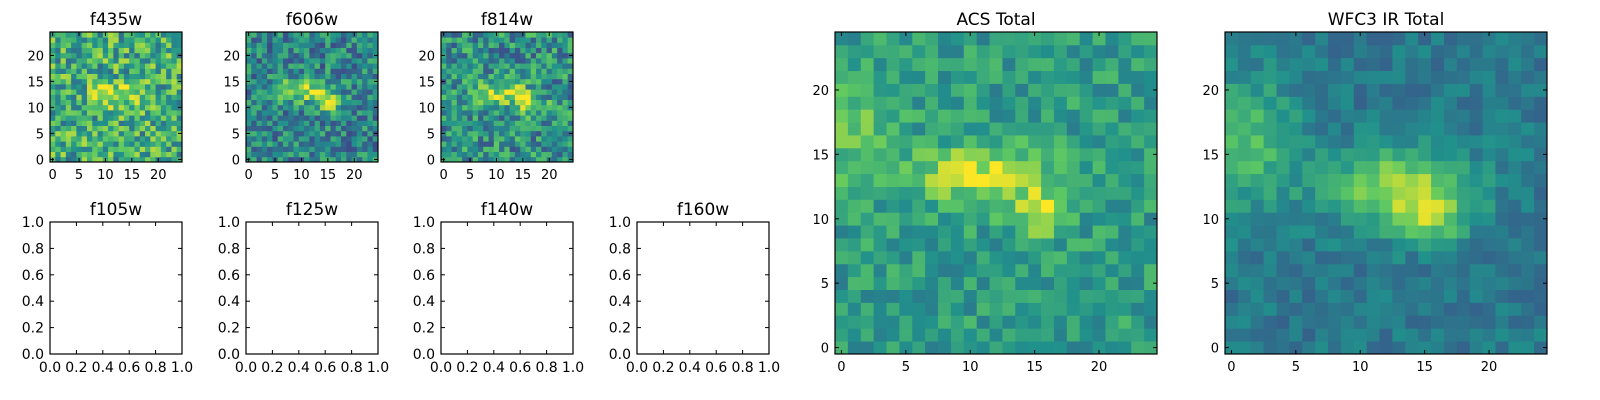  Describe the element at coordinates (546, 368) in the screenshot. I see `x-tick-label: 0.8` at that location.